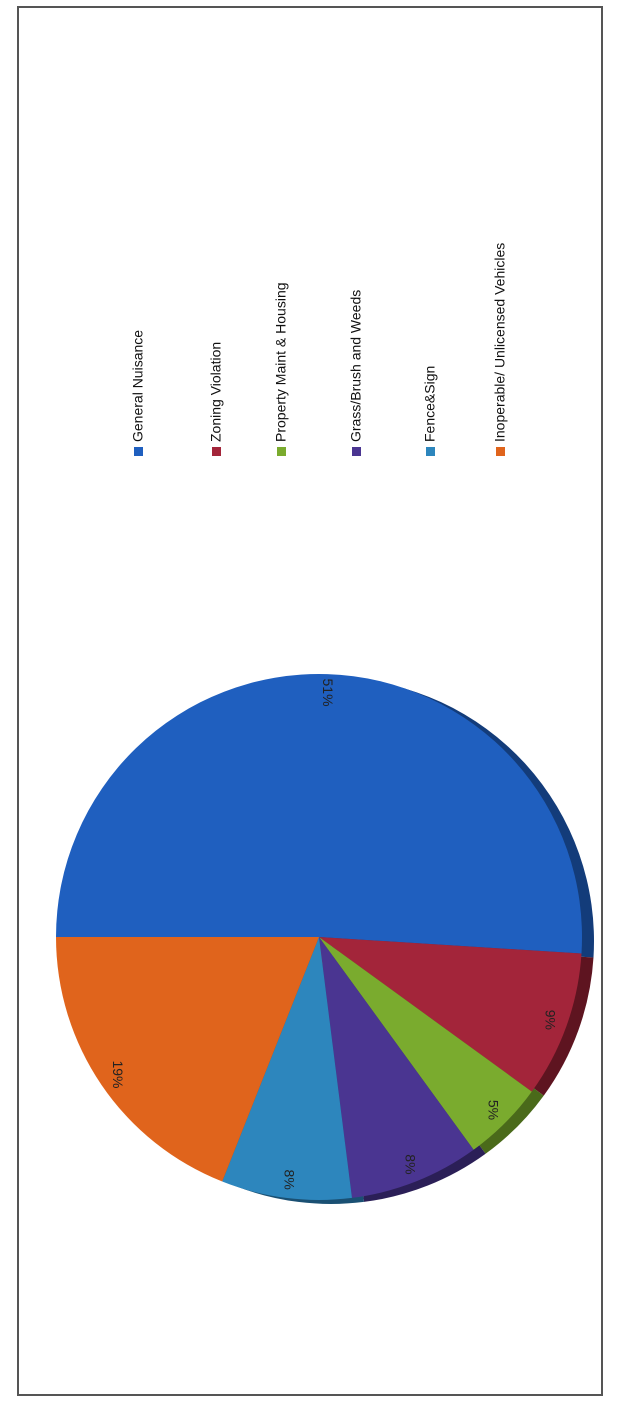 The height and width of the screenshot is (1408, 625). Describe the element at coordinates (430, 404) in the screenshot. I see `legend-label-fence-sign: Fence&Sign` at that location.